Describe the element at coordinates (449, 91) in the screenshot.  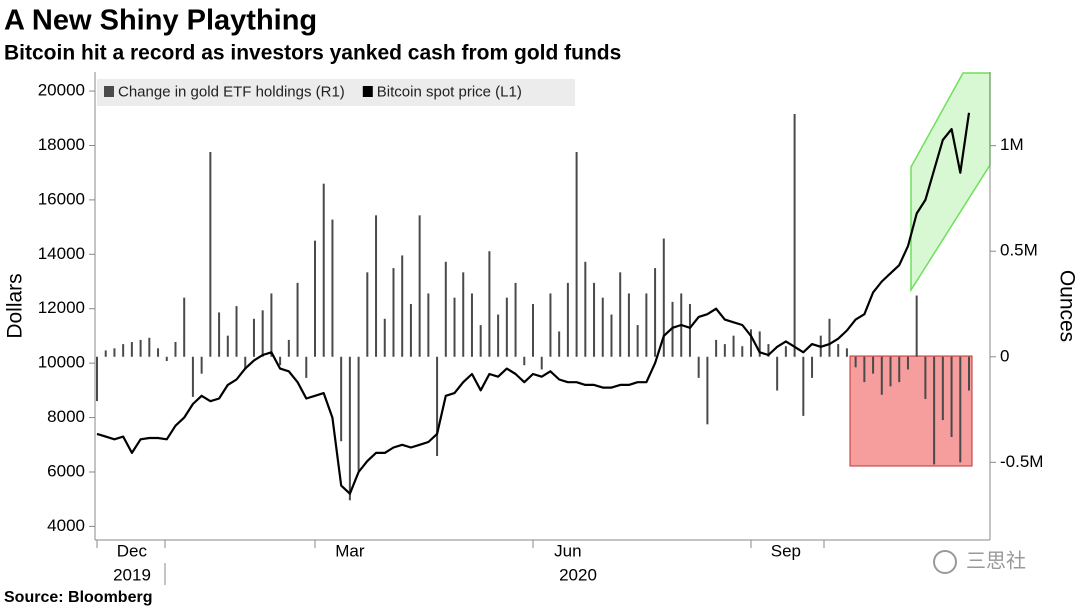
I see `legend-label: Bitcoin spot price (L1)` at that location.